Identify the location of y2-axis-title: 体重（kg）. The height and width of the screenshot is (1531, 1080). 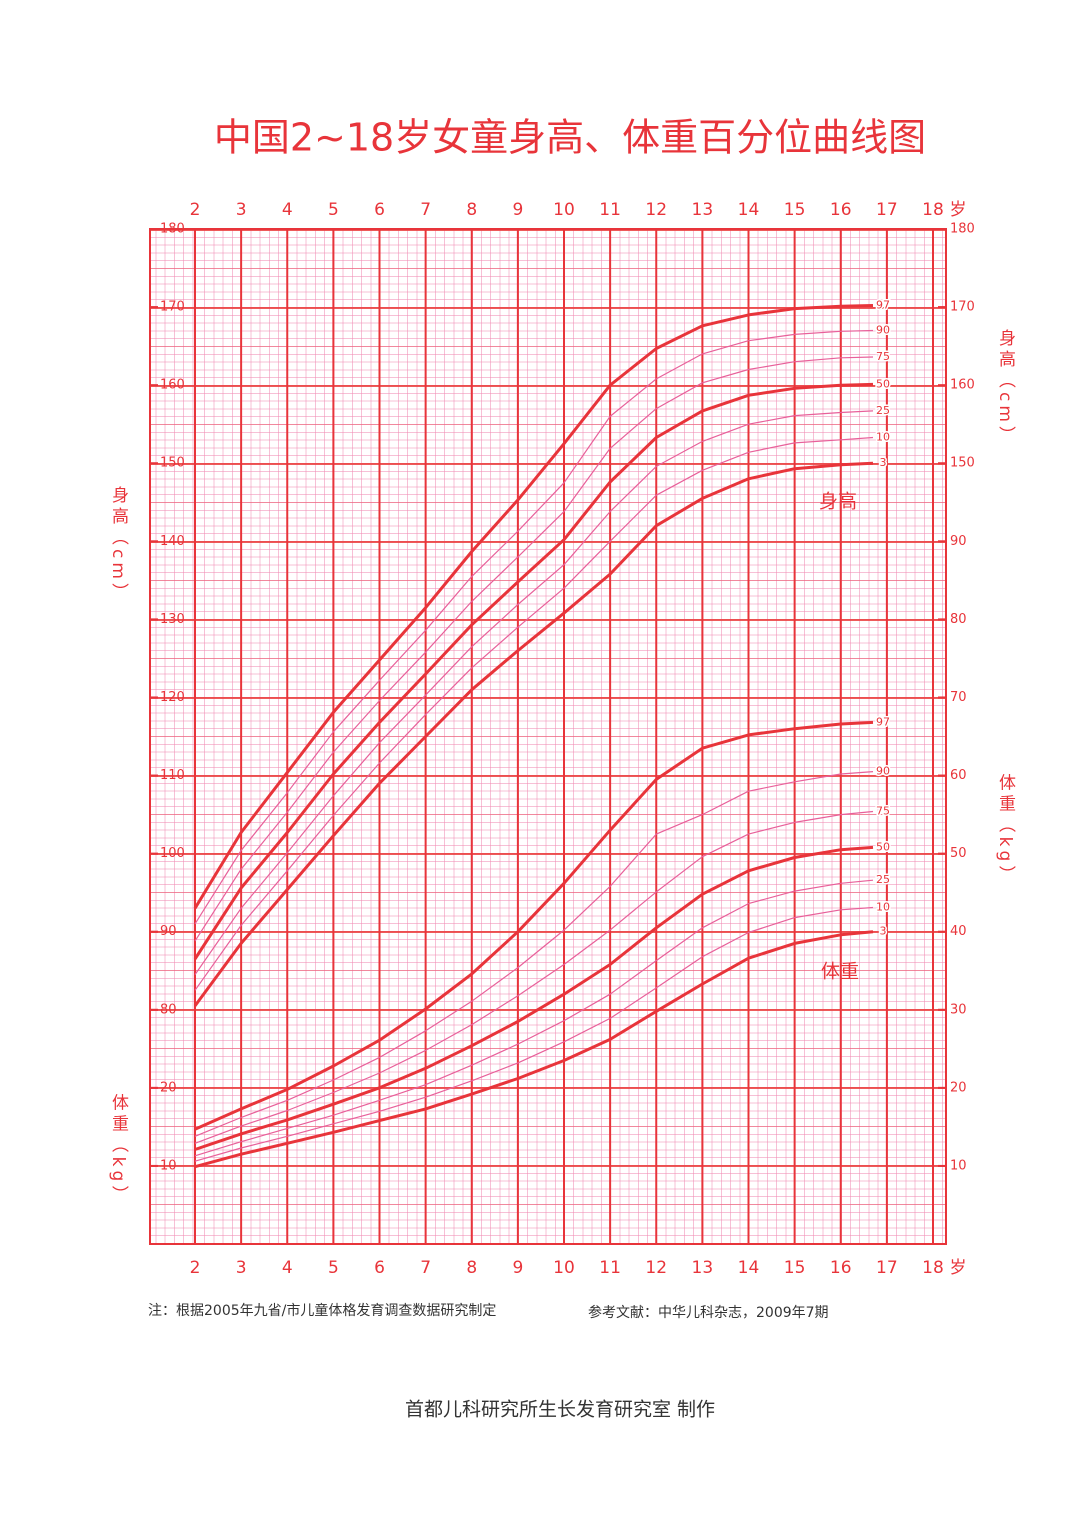
(1005, 830).